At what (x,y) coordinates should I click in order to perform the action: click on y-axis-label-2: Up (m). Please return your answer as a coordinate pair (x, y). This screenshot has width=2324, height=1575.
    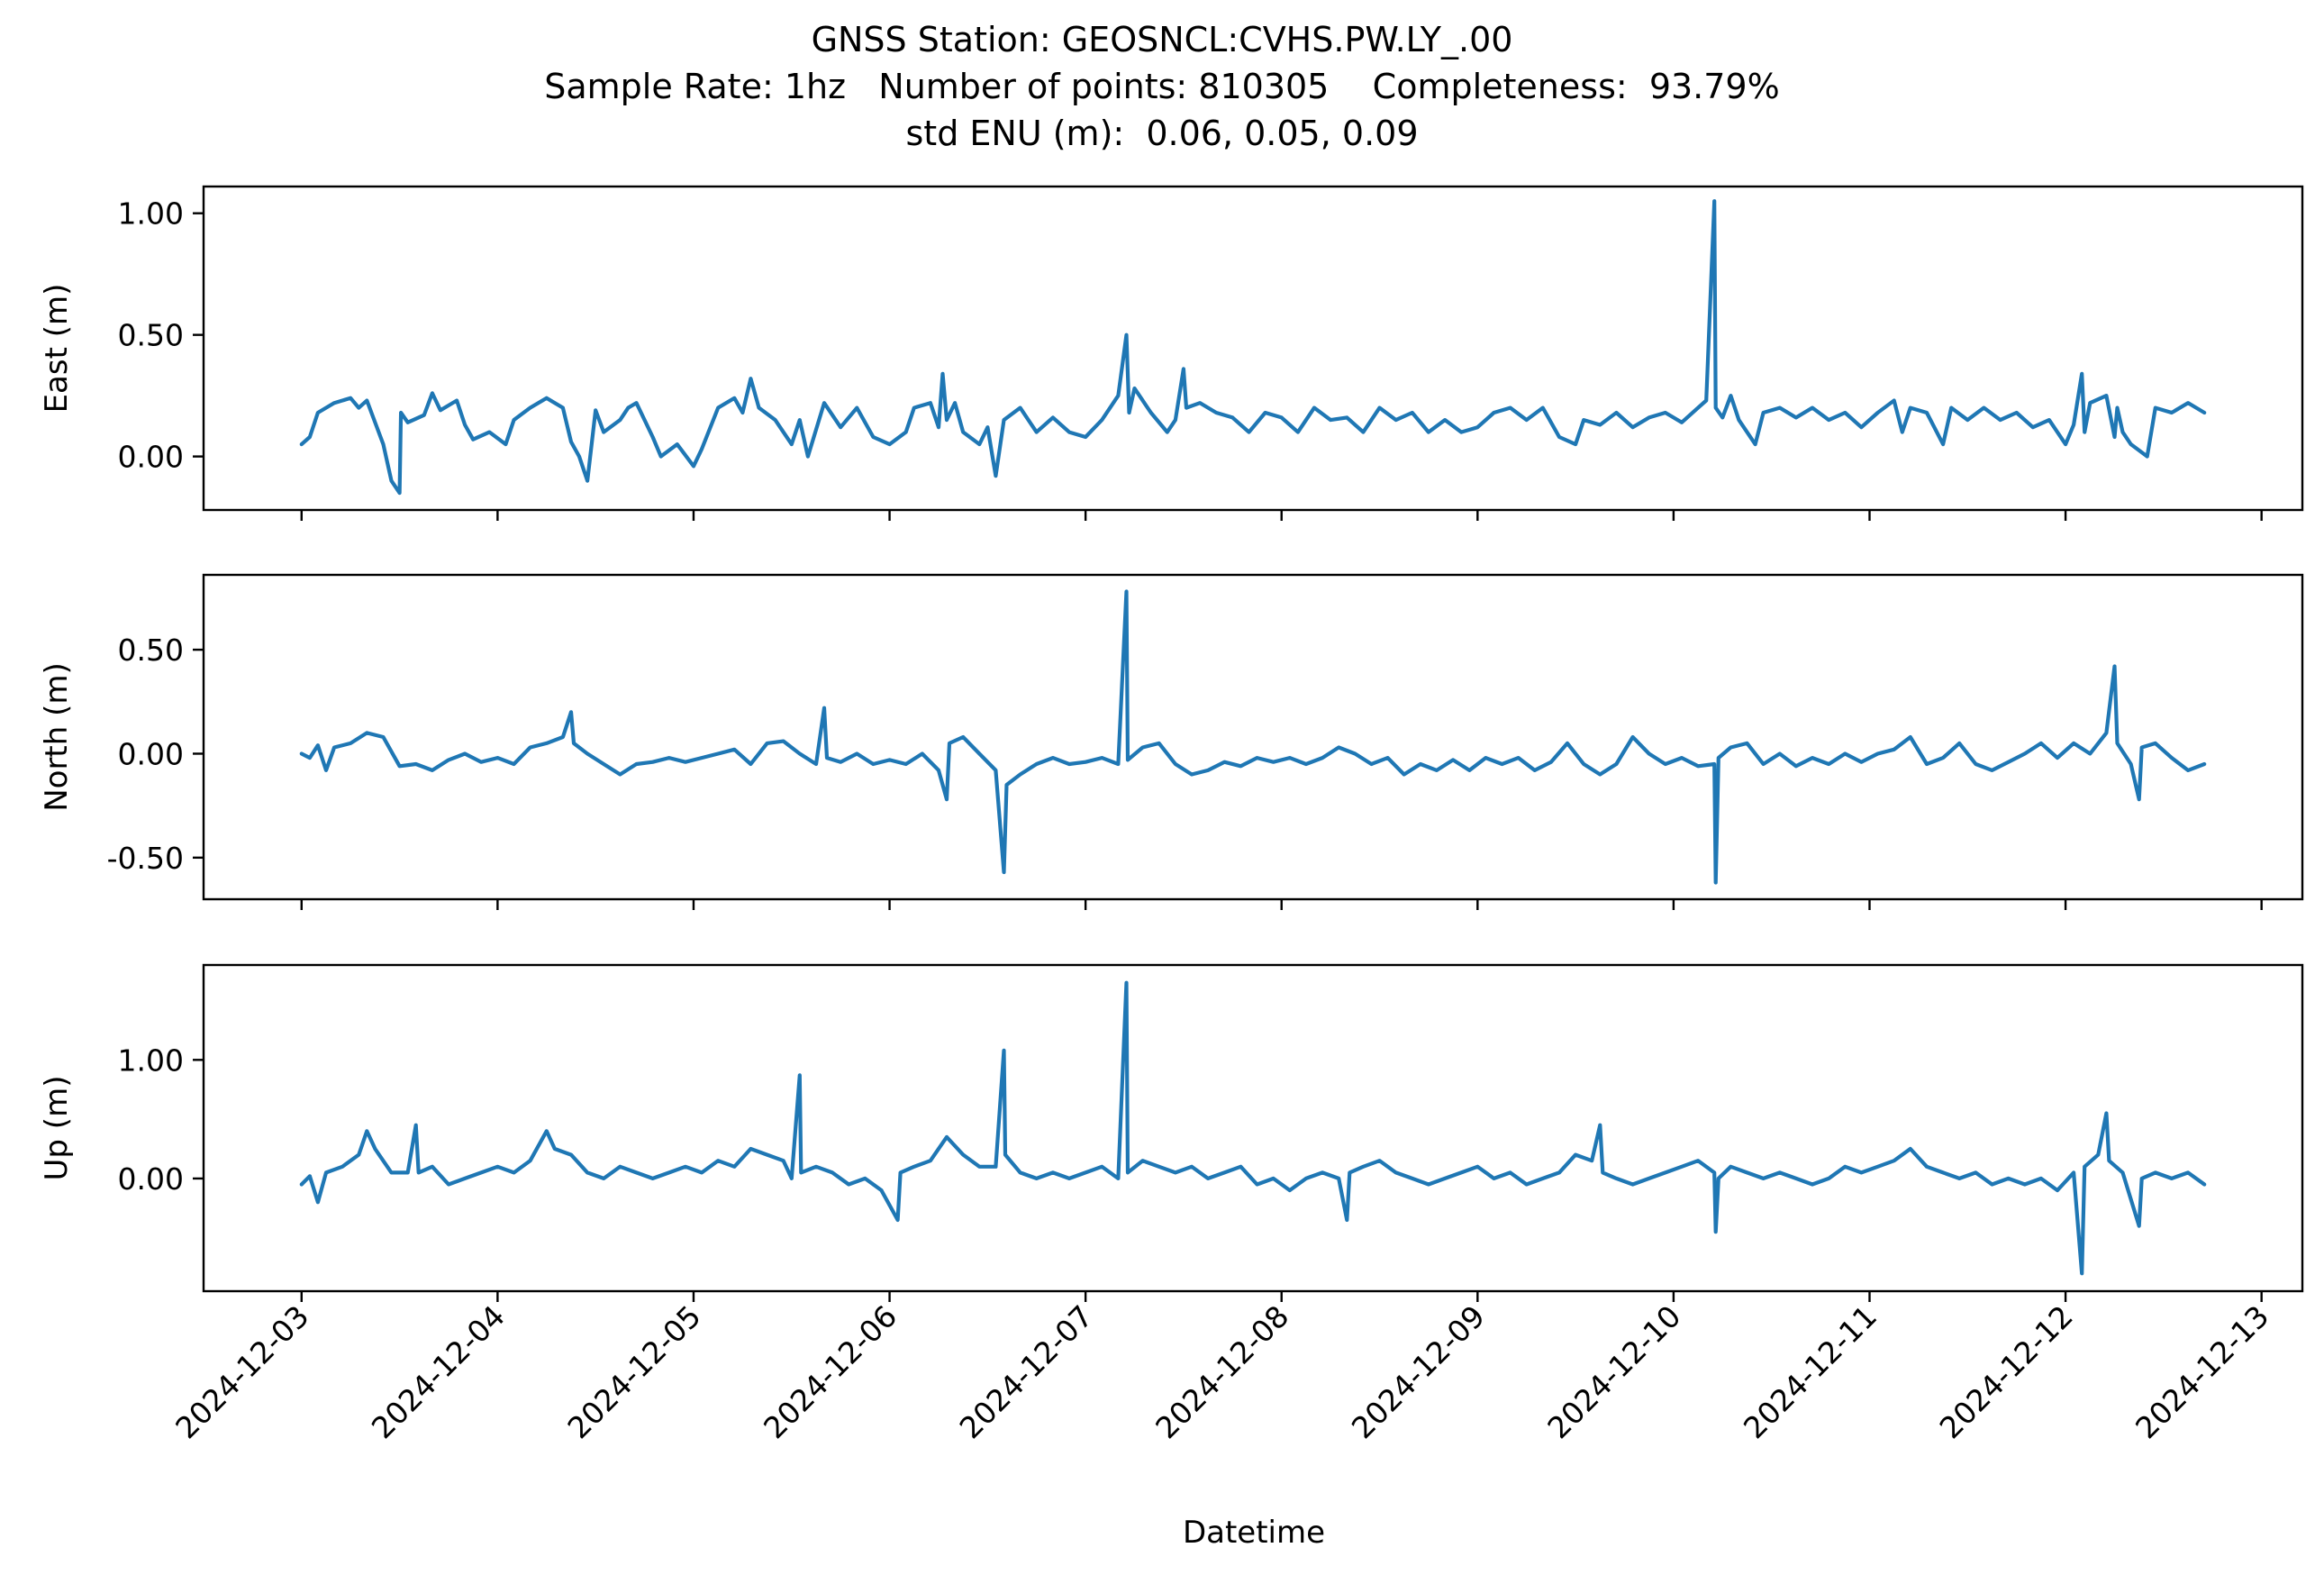
    Looking at the image, I should click on (57, 1128).